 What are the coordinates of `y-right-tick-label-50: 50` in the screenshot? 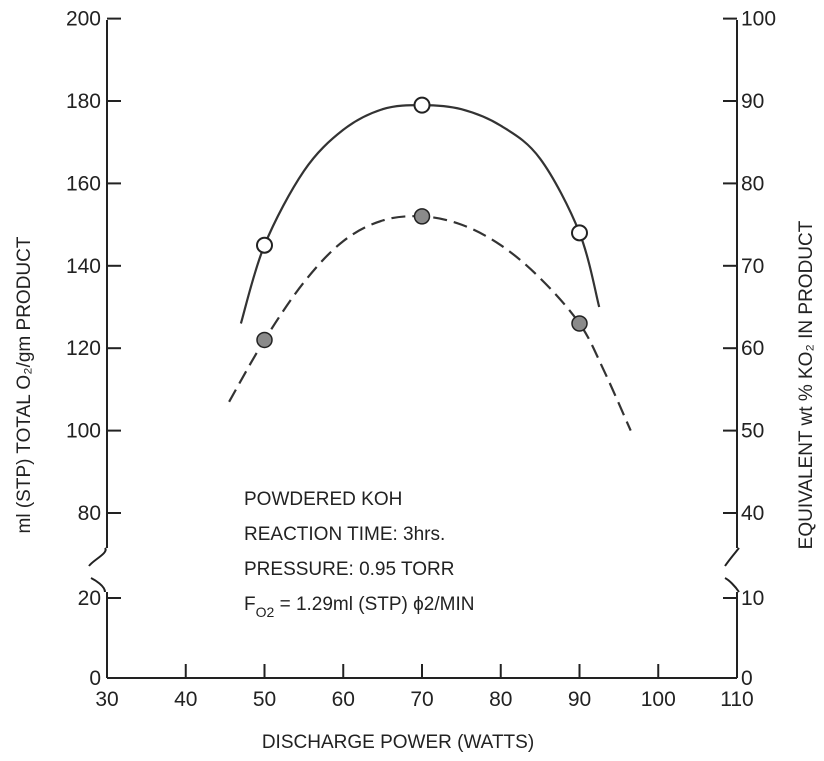 It's located at (752, 431).